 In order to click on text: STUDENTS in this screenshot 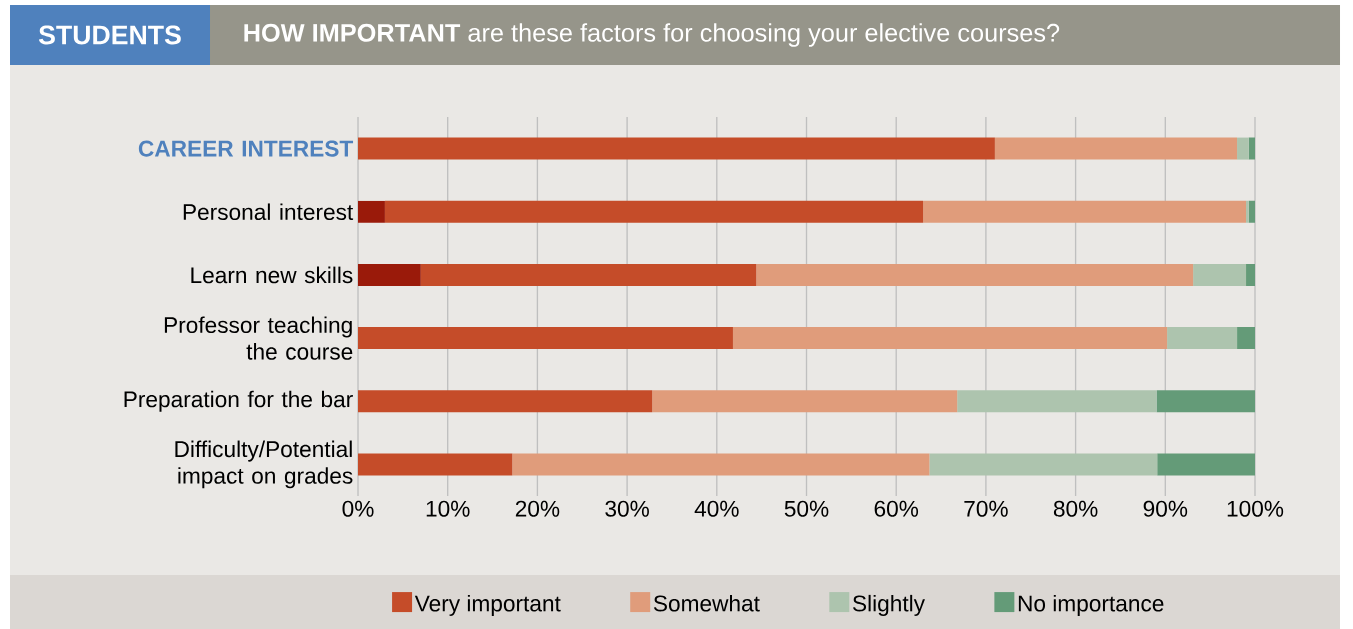, I will do `click(109, 35)`.